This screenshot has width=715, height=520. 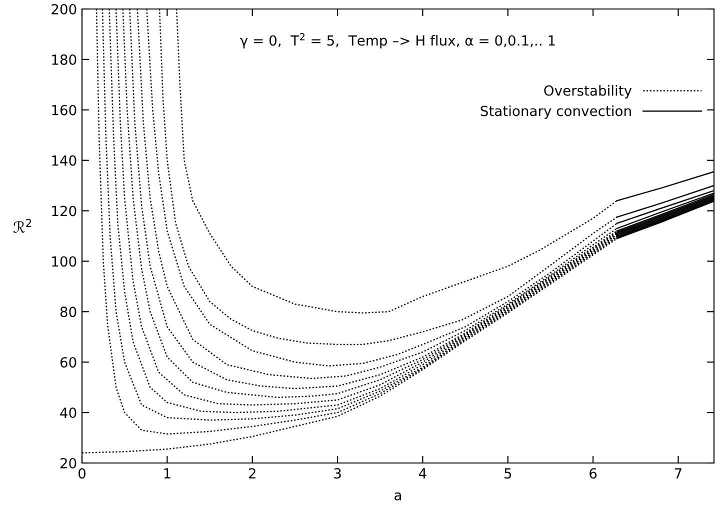 I want to click on x-tick-label: 7, so click(x=678, y=473).